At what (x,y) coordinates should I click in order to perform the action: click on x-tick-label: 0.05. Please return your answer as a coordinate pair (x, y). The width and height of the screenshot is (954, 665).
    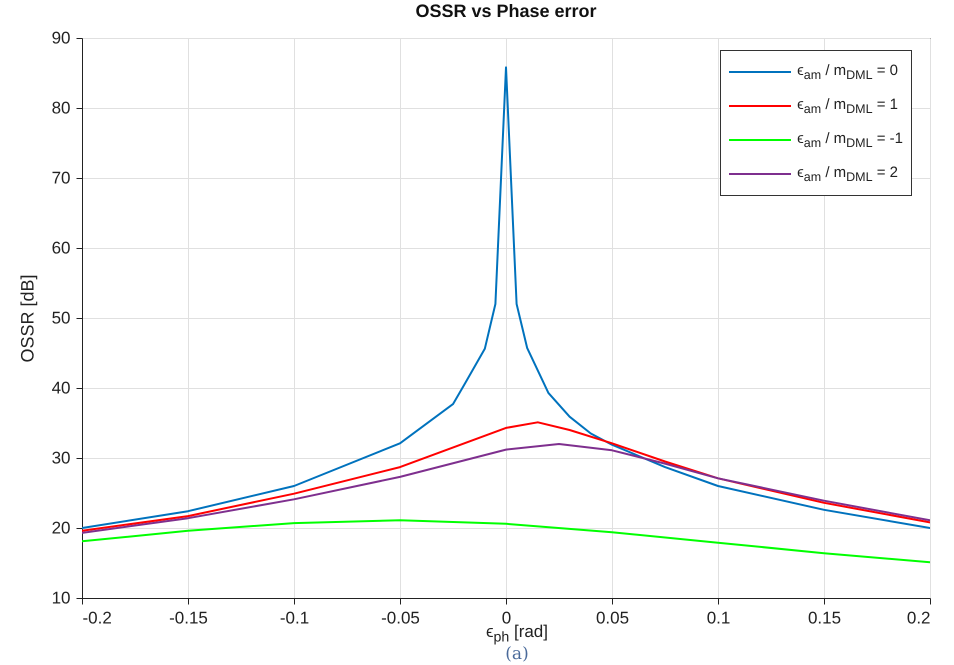
    Looking at the image, I should click on (613, 618).